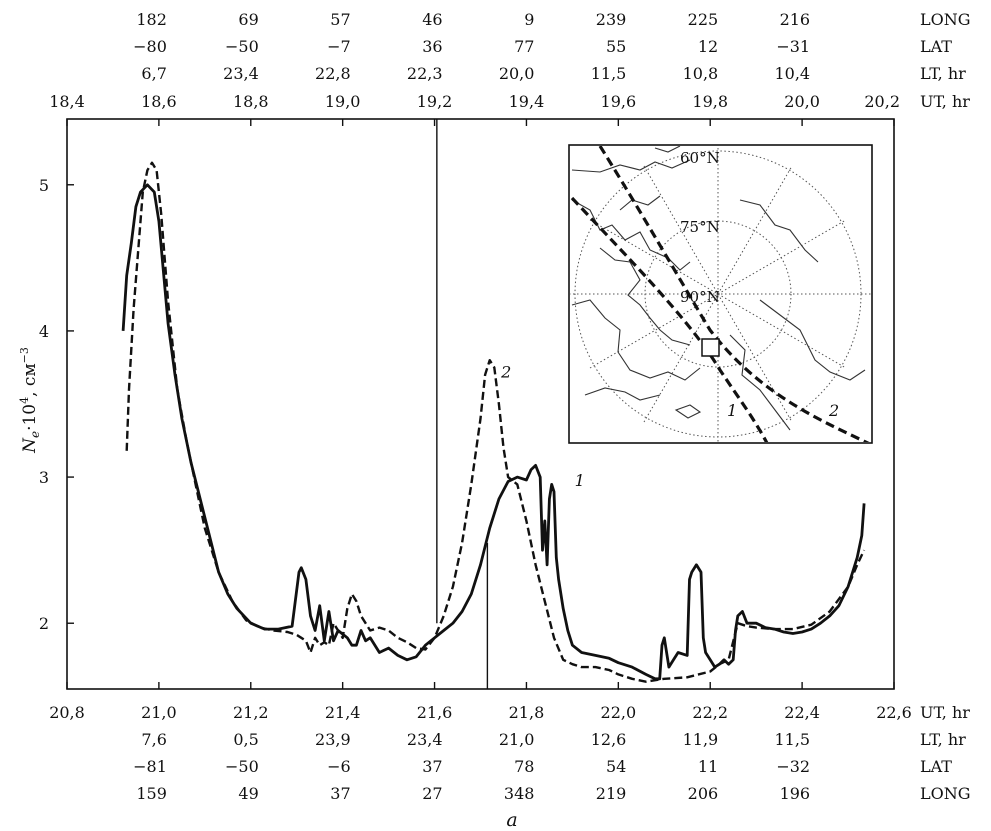  What do you see at coordinates (340, 19) in the screenshot?
I see `top-row-value: 57` at bounding box center [340, 19].